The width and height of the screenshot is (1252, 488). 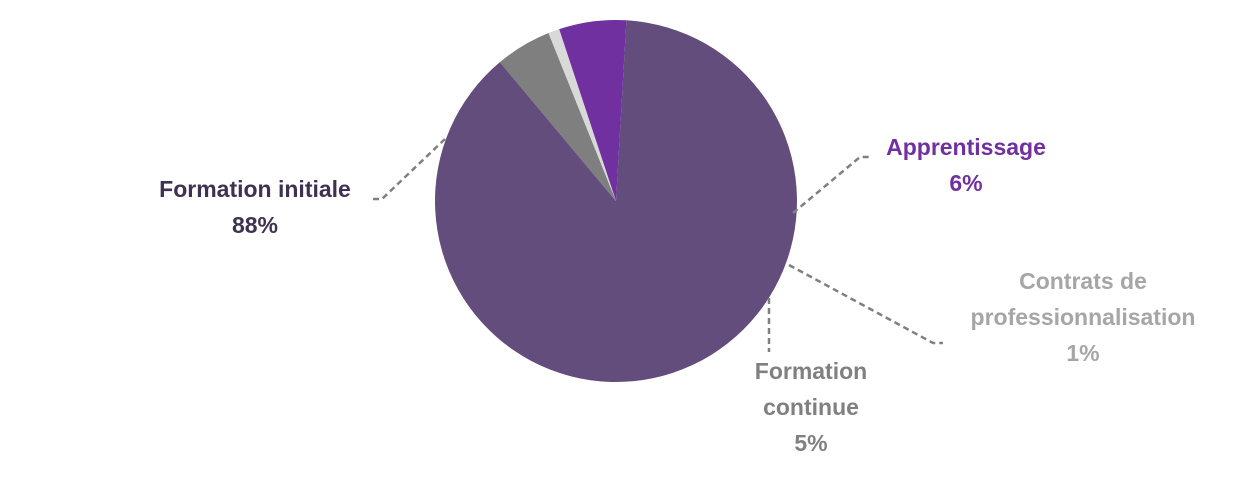 I want to click on leader-line-formation-initiale, so click(x=409, y=169).